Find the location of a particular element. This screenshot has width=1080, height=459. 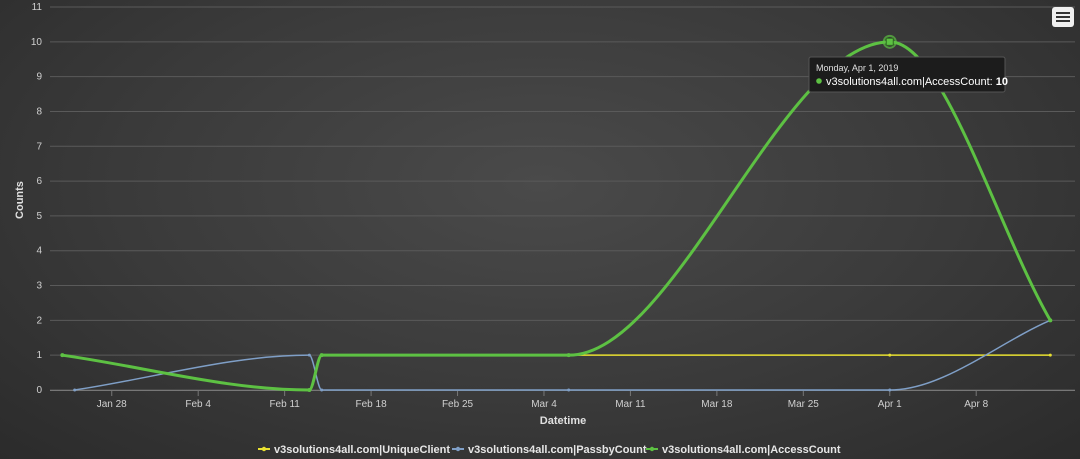

y-axis-title: Counts is located at coordinates (20, 200).